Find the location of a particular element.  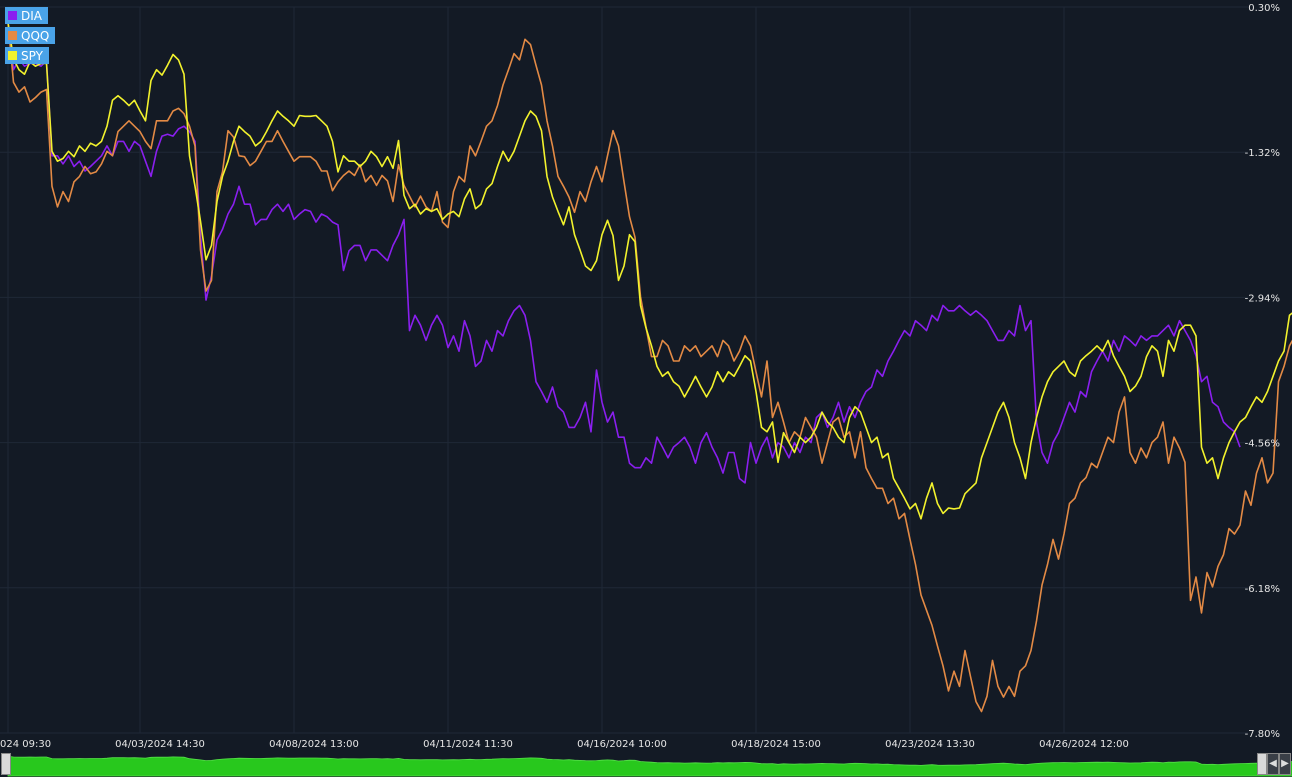

y-tick-label: -6.18% is located at coordinates (1262, 589).